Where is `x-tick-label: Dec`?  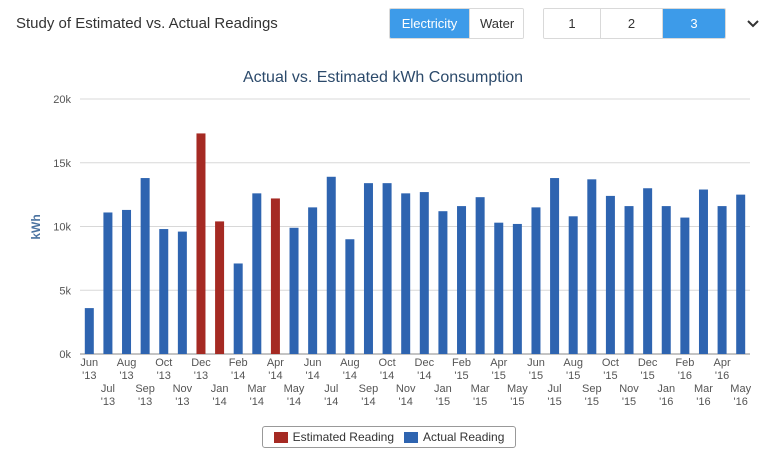
x-tick-label: Dec is located at coordinates (648, 363).